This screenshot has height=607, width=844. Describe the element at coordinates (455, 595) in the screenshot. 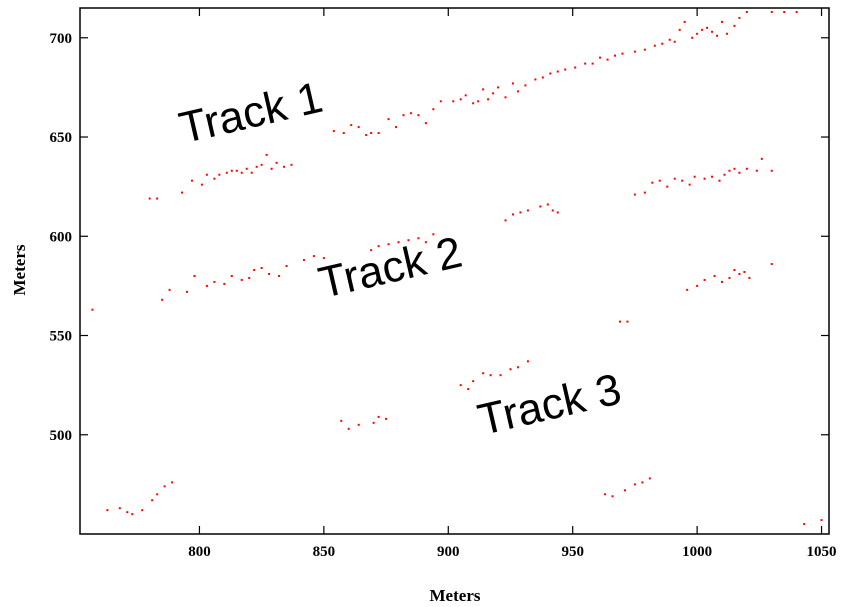

I see `x-axis-title: Meters` at that location.